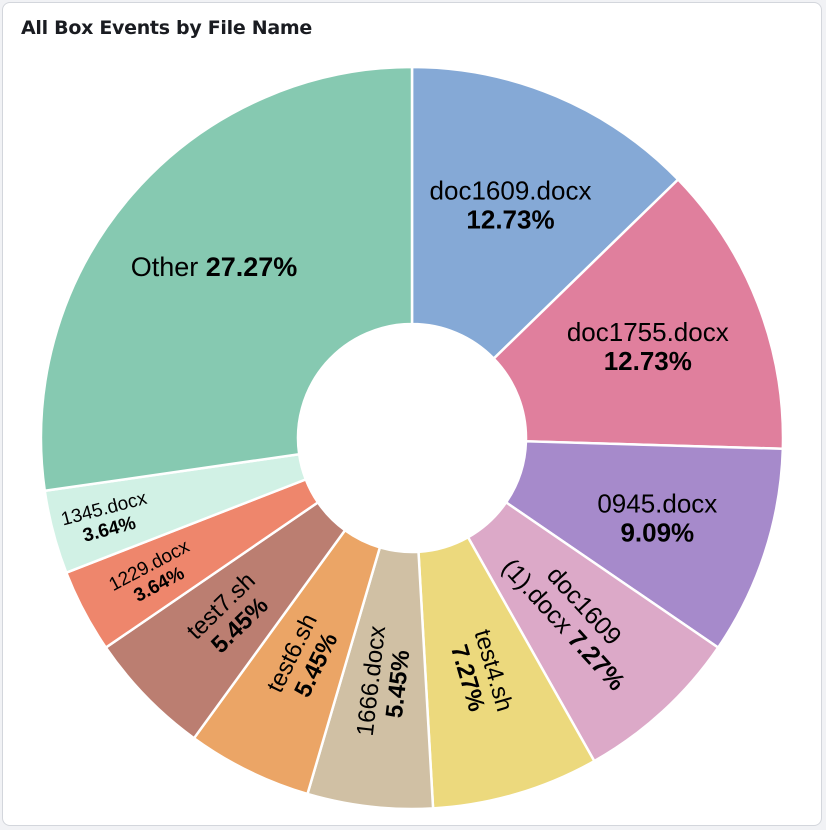  I want to click on slice-percent: 27.27%, so click(252, 267).